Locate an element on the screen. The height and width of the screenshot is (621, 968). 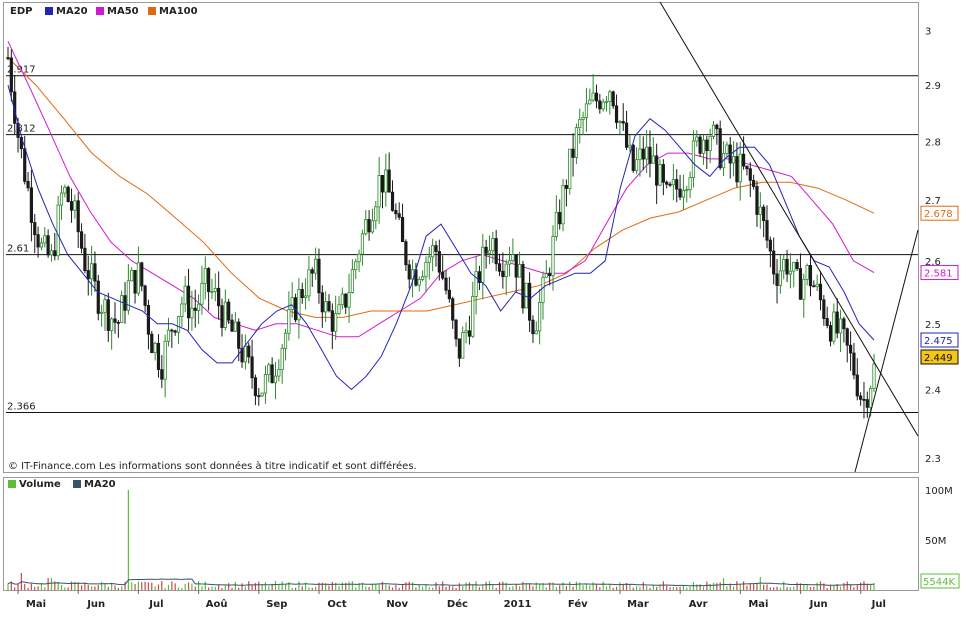
y-tick-label: 2.4 is located at coordinates (933, 390).